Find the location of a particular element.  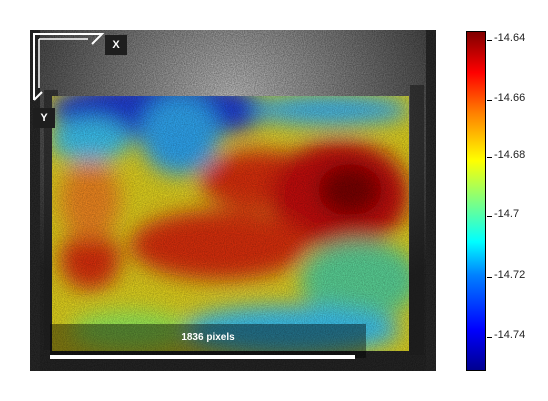

colorbar-tick-label: -14.7 is located at coordinates (507, 214).